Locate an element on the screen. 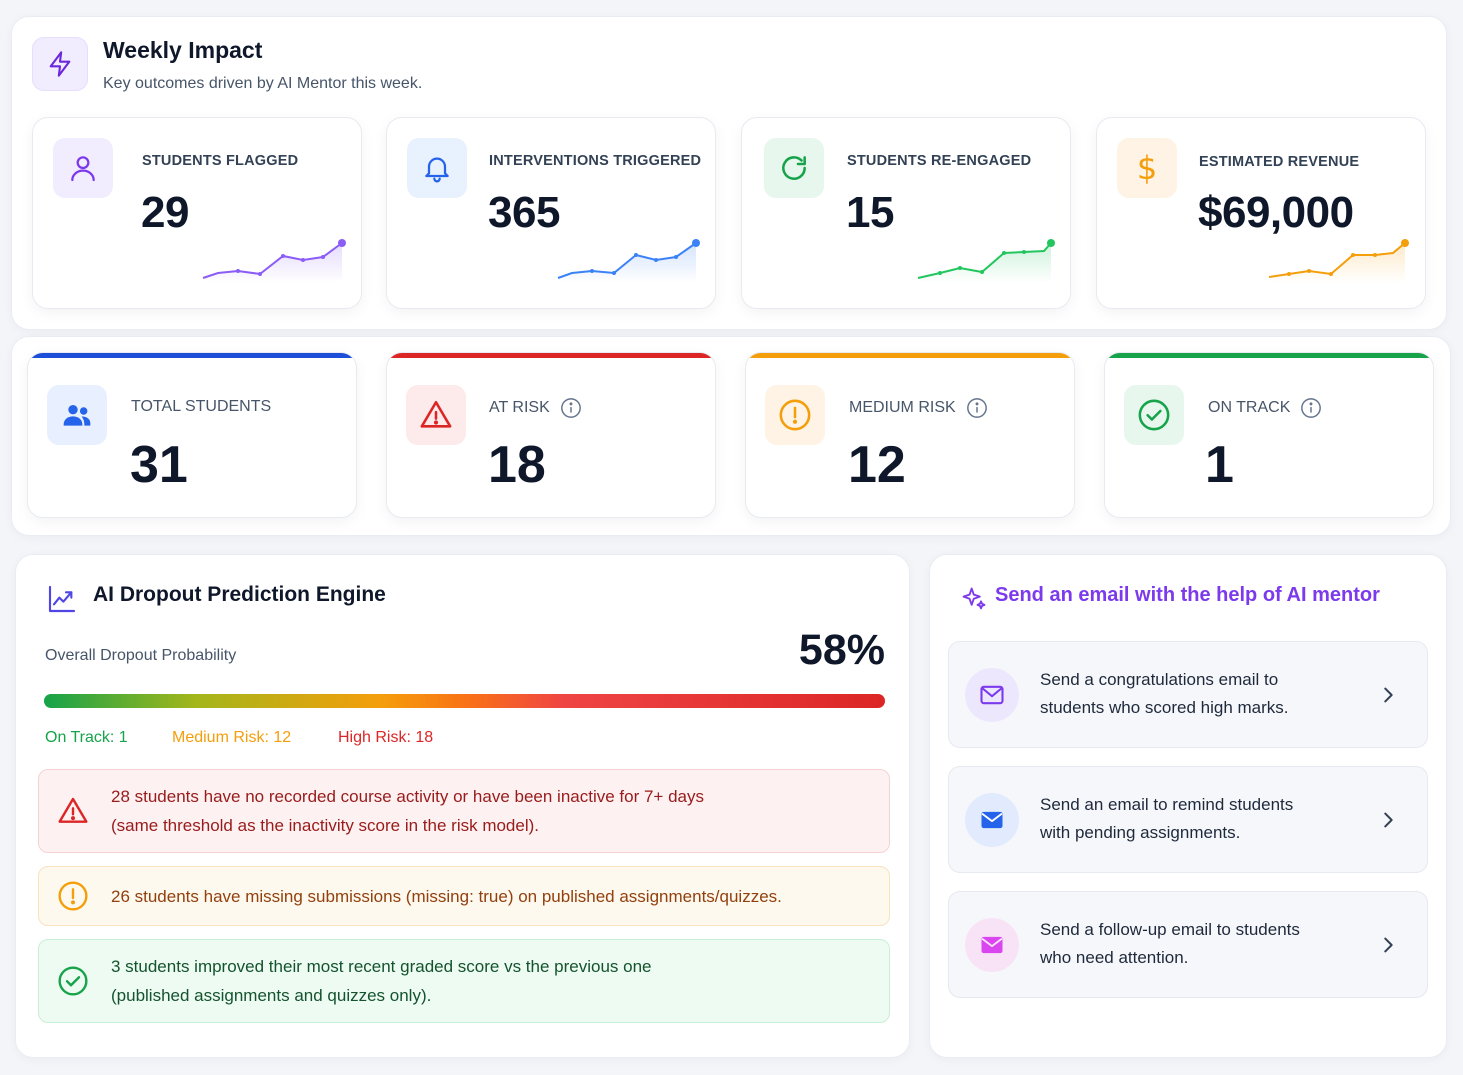 The width and height of the screenshot is (1463, 1075). status-label: MEDIUM RISK is located at coordinates (918, 408).